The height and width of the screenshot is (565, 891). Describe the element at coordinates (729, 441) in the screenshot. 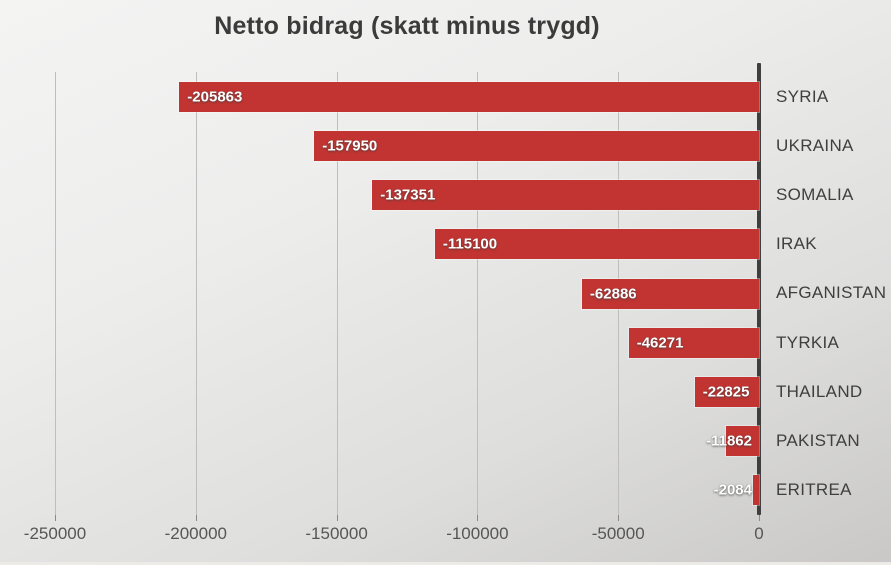

I see `bar-value-label: -11862` at that location.